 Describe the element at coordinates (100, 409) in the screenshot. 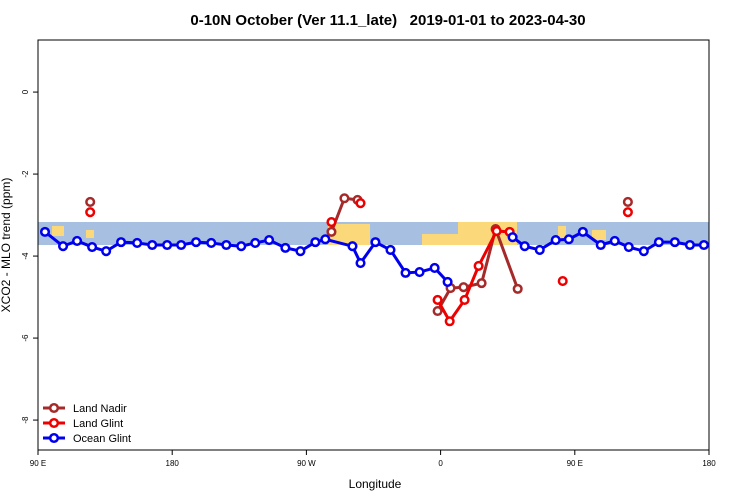

I see `legend-label: Land Nadir` at that location.